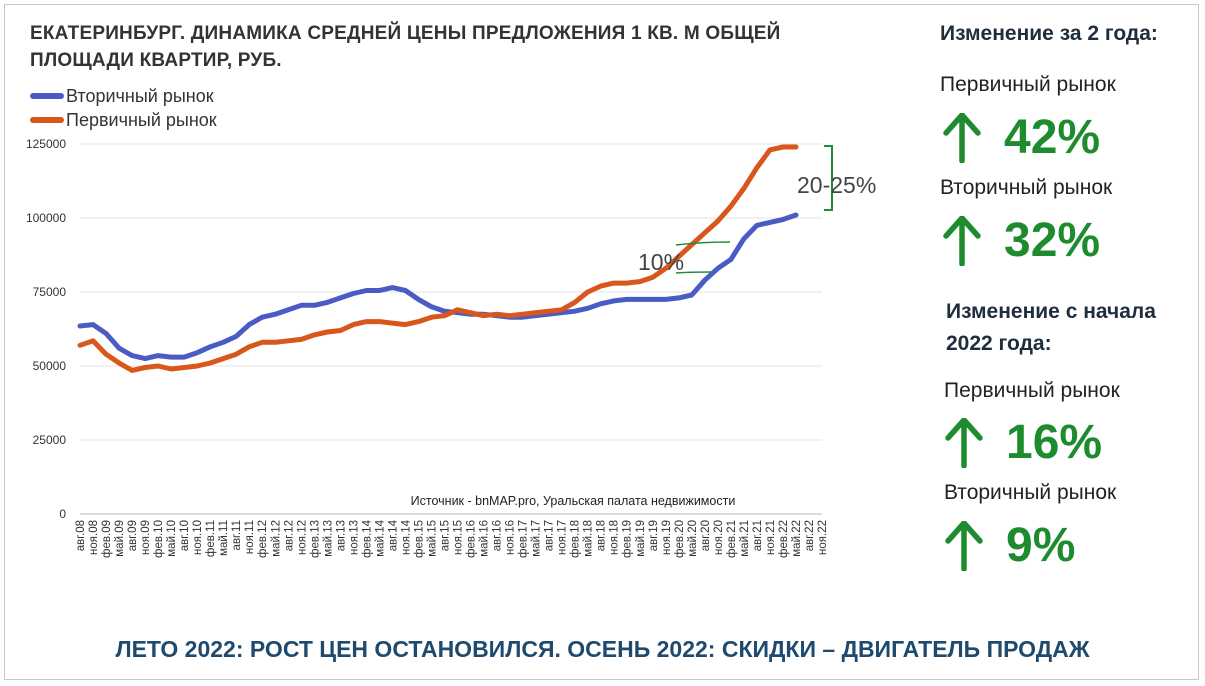 Image resolution: width=1205 pixels, height=686 pixels. I want to click on summary-heading-2years: Изменение за 2 года:, so click(1049, 33).